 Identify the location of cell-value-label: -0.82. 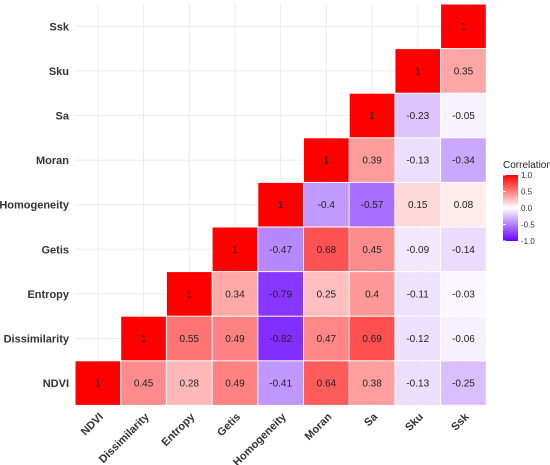
(280, 339).